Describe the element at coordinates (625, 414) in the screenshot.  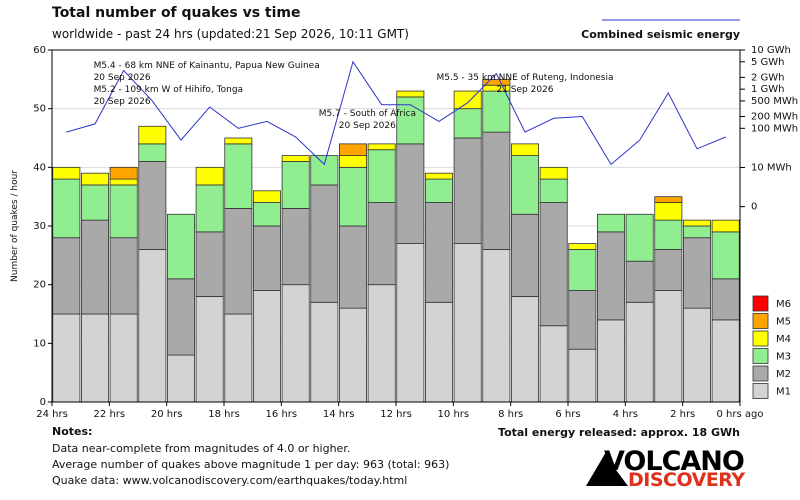
I see `x-tick-label: 4 hrs` at that location.